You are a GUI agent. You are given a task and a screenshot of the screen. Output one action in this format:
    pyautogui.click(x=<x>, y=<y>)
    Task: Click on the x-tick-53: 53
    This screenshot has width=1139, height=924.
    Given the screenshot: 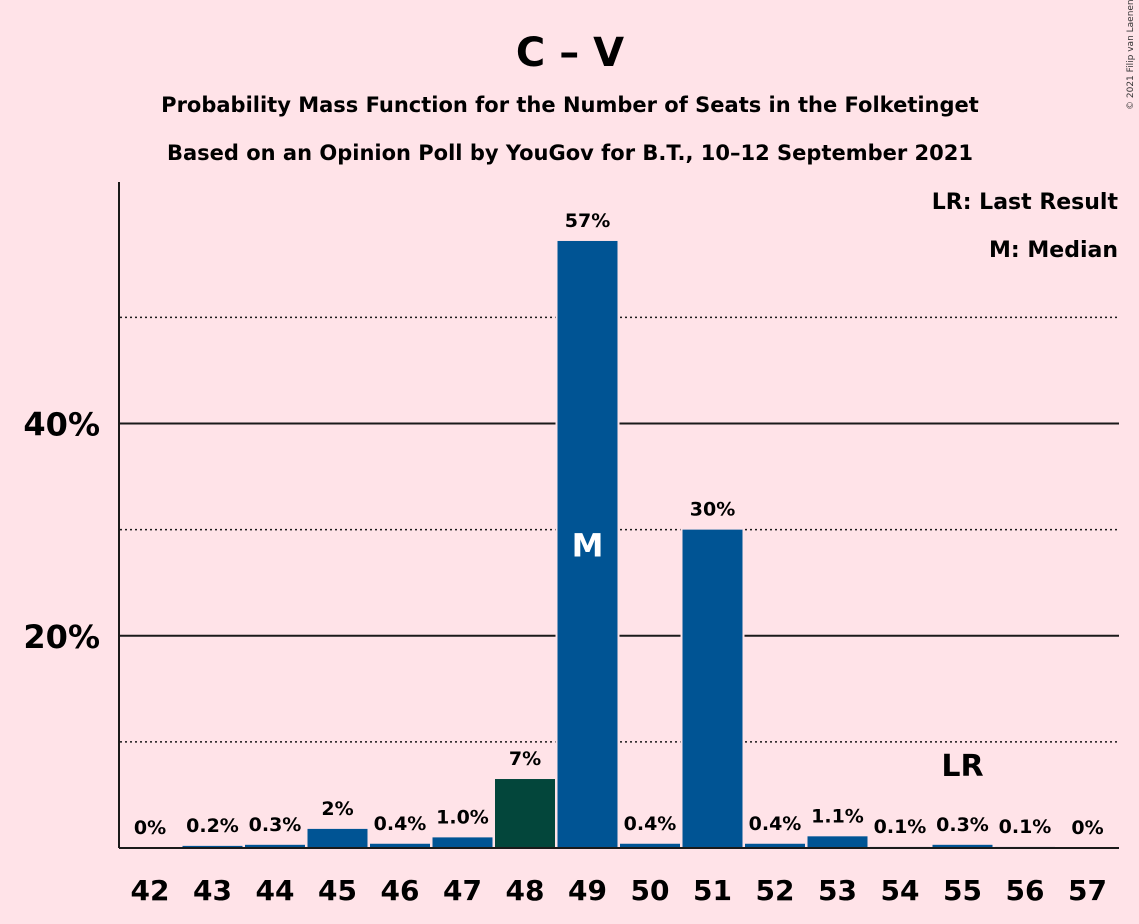 What is the action you would take?
    pyautogui.click(x=837, y=890)
    